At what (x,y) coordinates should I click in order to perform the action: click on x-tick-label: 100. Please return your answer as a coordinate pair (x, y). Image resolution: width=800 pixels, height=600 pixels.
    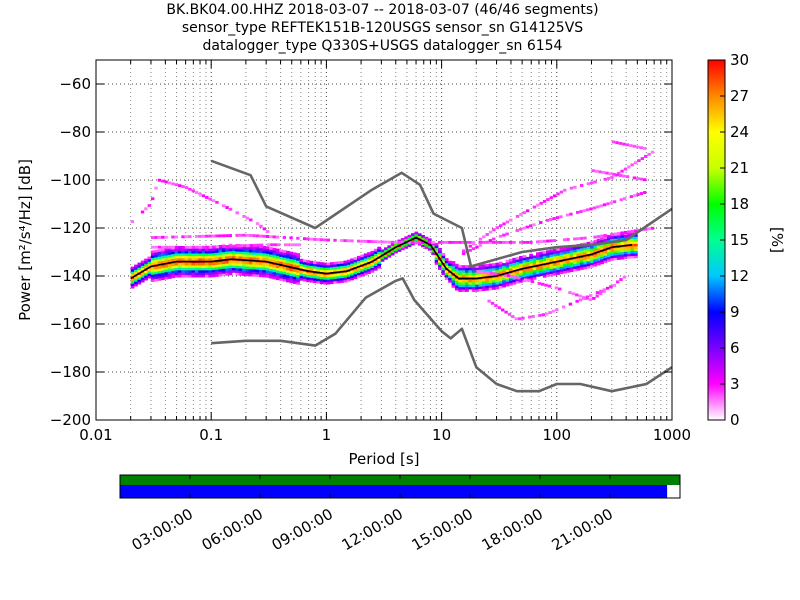
    Looking at the image, I should click on (556, 435).